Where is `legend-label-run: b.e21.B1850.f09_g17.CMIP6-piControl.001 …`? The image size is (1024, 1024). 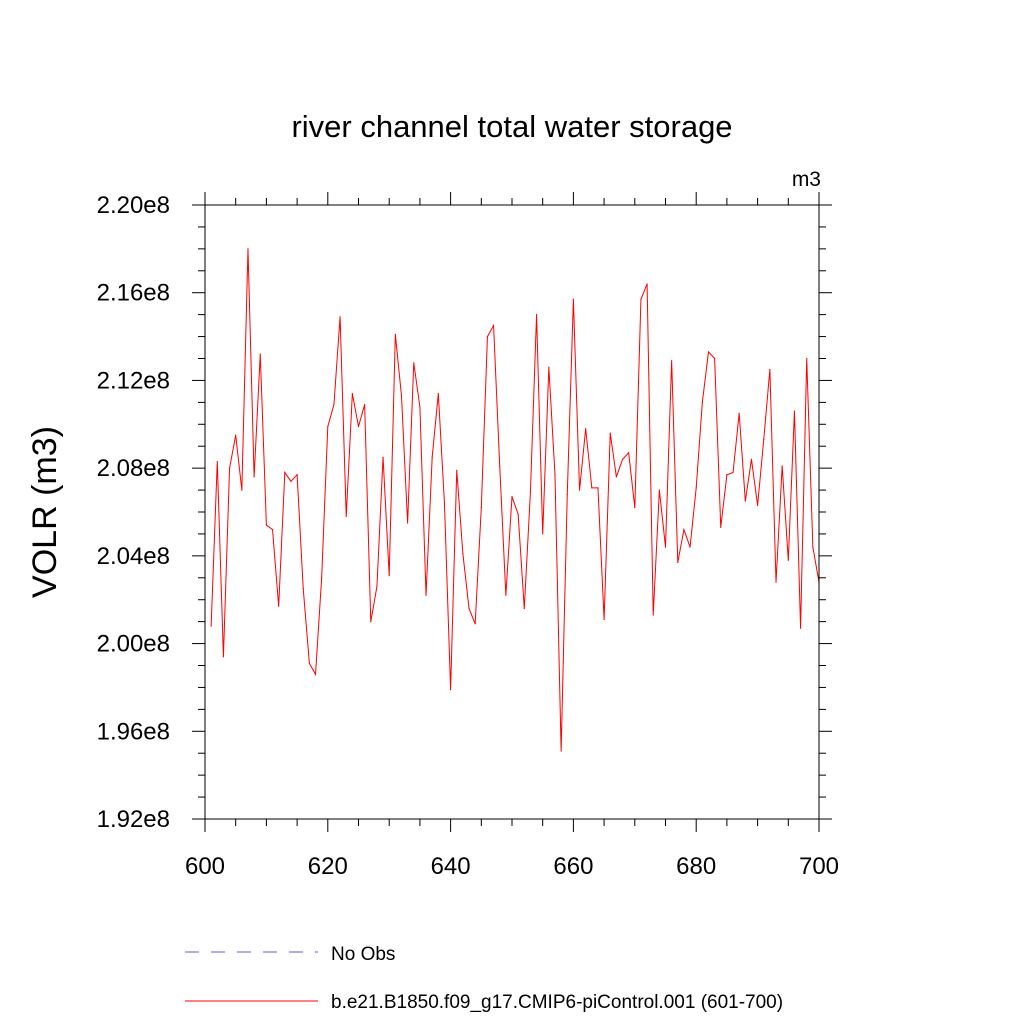
legend-label-run: b.e21.B1850.f09_g17.CMIP6-piControl.001 … is located at coordinates (557, 1002).